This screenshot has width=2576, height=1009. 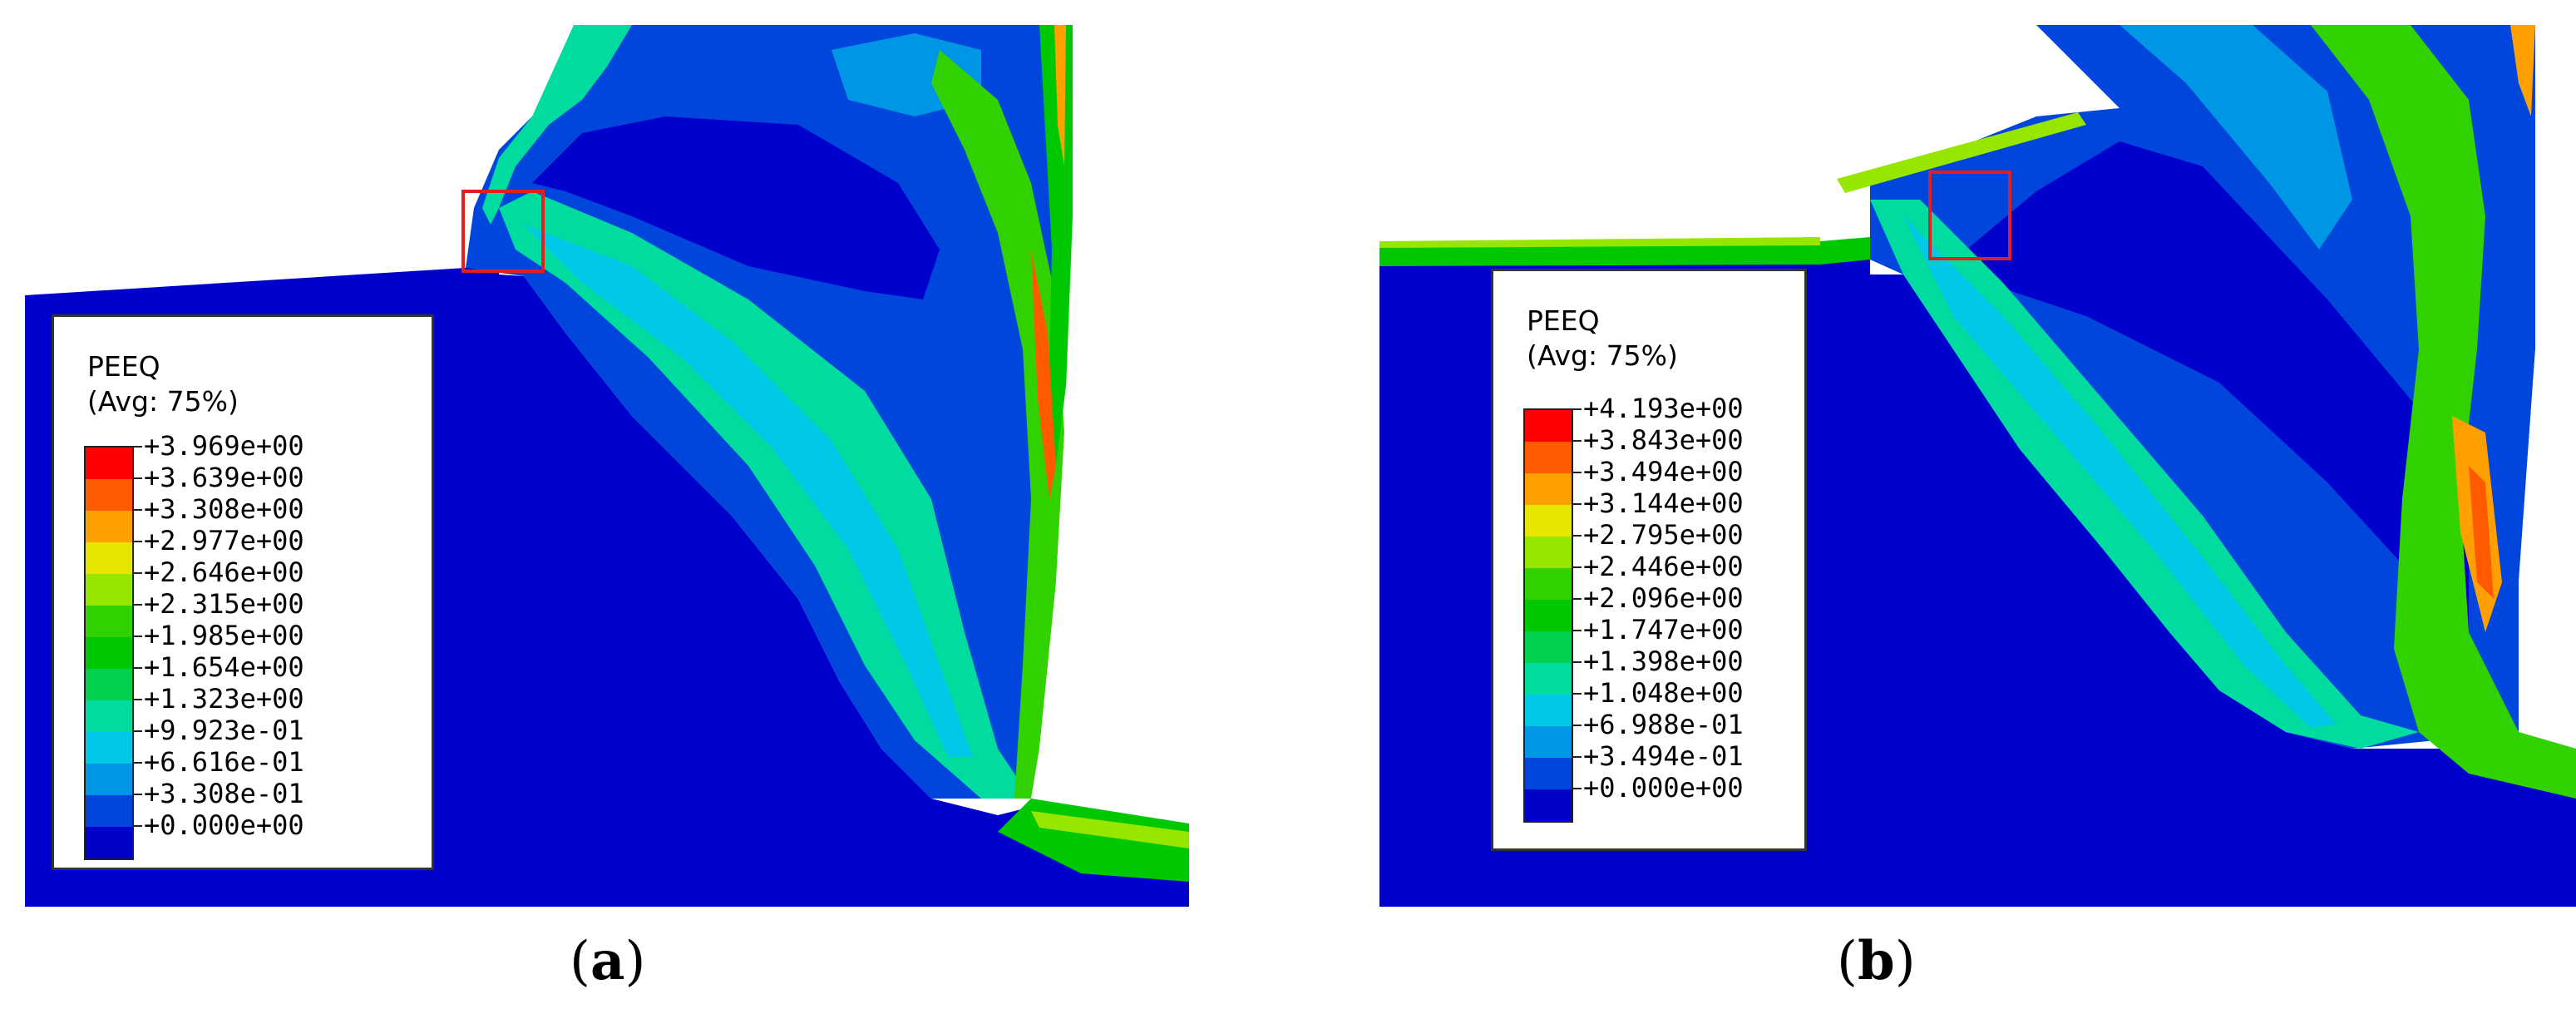 What do you see at coordinates (224, 793) in the screenshot?
I see `legend-tick-label: +3.308e-01` at bounding box center [224, 793].